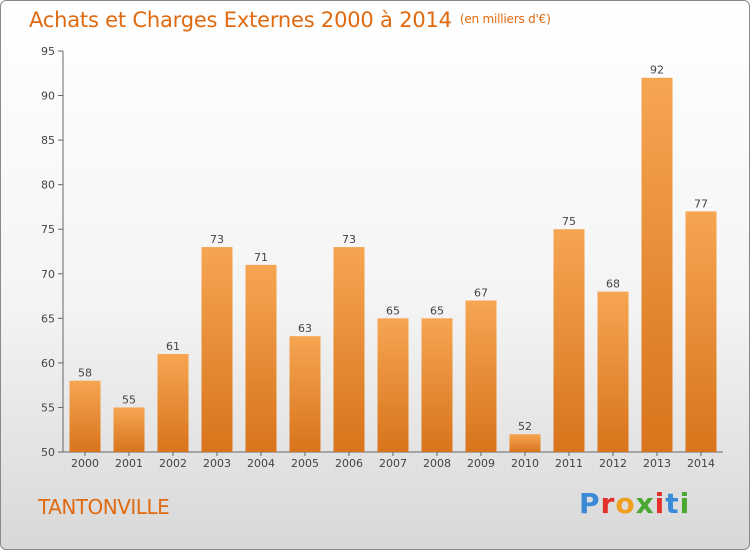 This screenshot has height=550, width=750. What do you see at coordinates (657, 463) in the screenshot?
I see `x-tick-label: 2013` at bounding box center [657, 463].